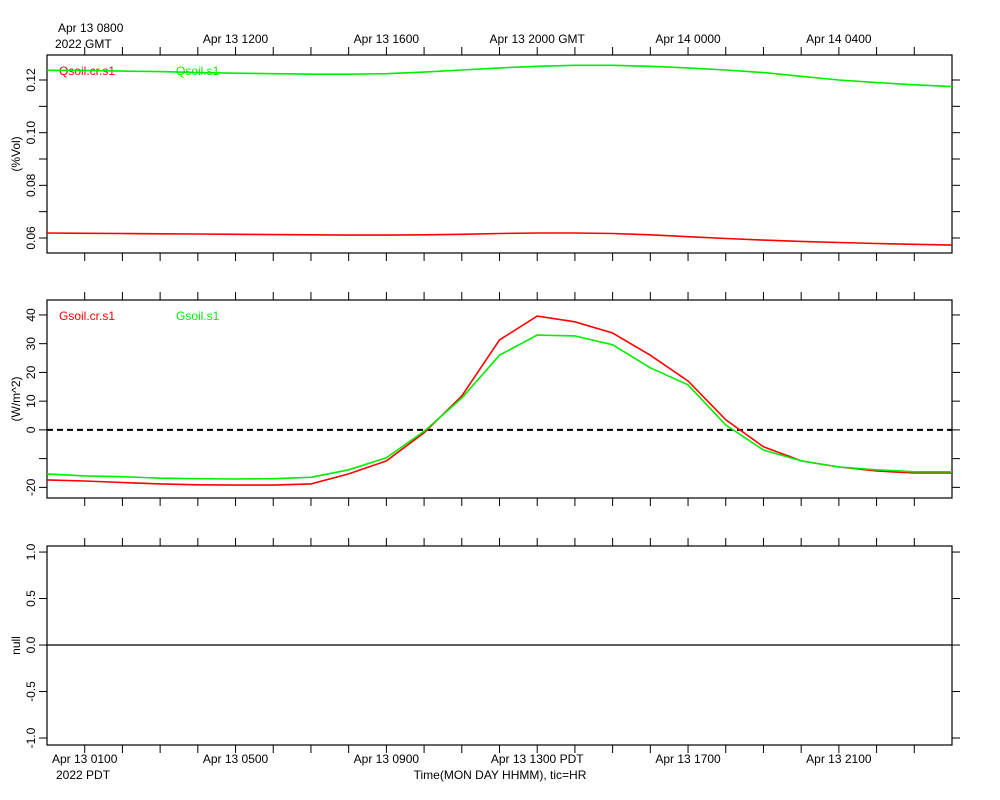  I want to click on x-tick-label: Apr 13 1700, so click(688, 759).